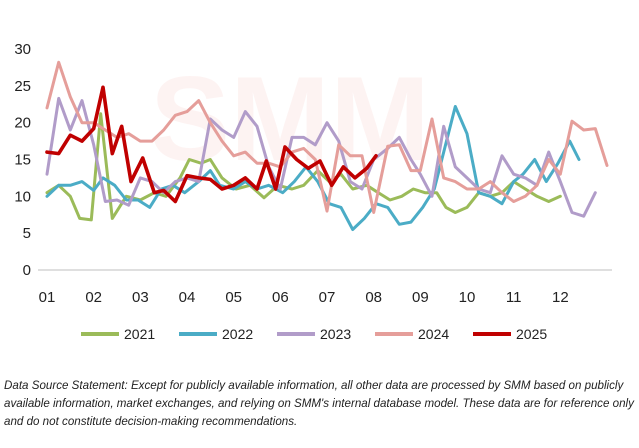 The width and height of the screenshot is (639, 448). Describe the element at coordinates (412, 334) in the screenshot. I see `legend-item-2024: 2024` at that location.